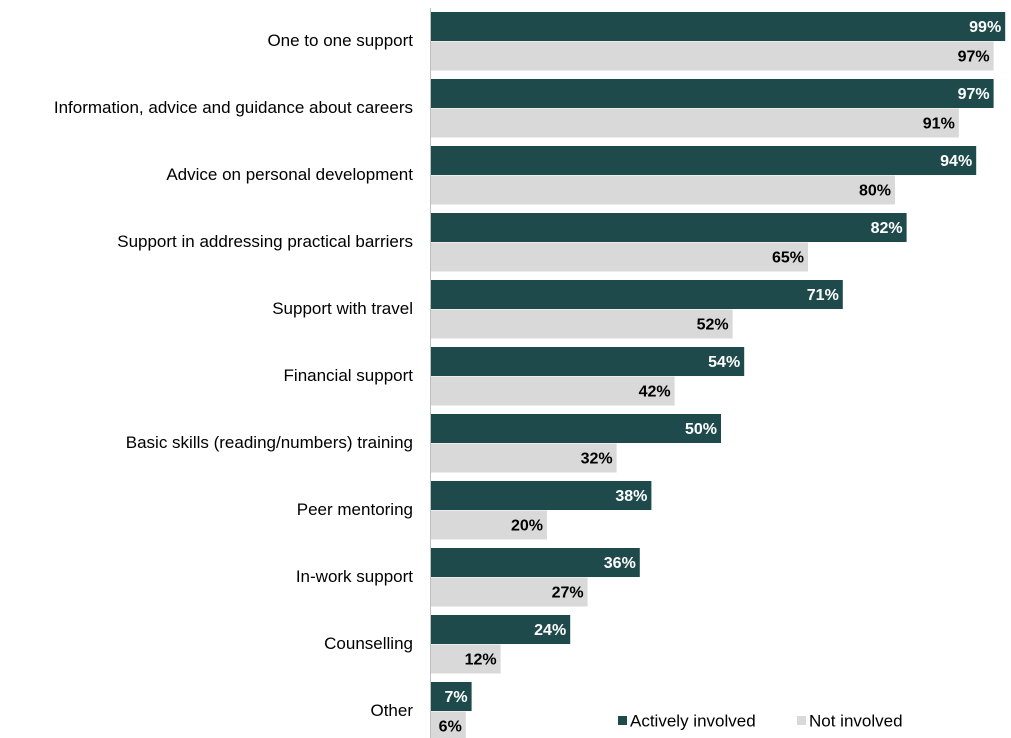  Describe the element at coordinates (620, 563) in the screenshot. I see `value-label: 36%` at that location.